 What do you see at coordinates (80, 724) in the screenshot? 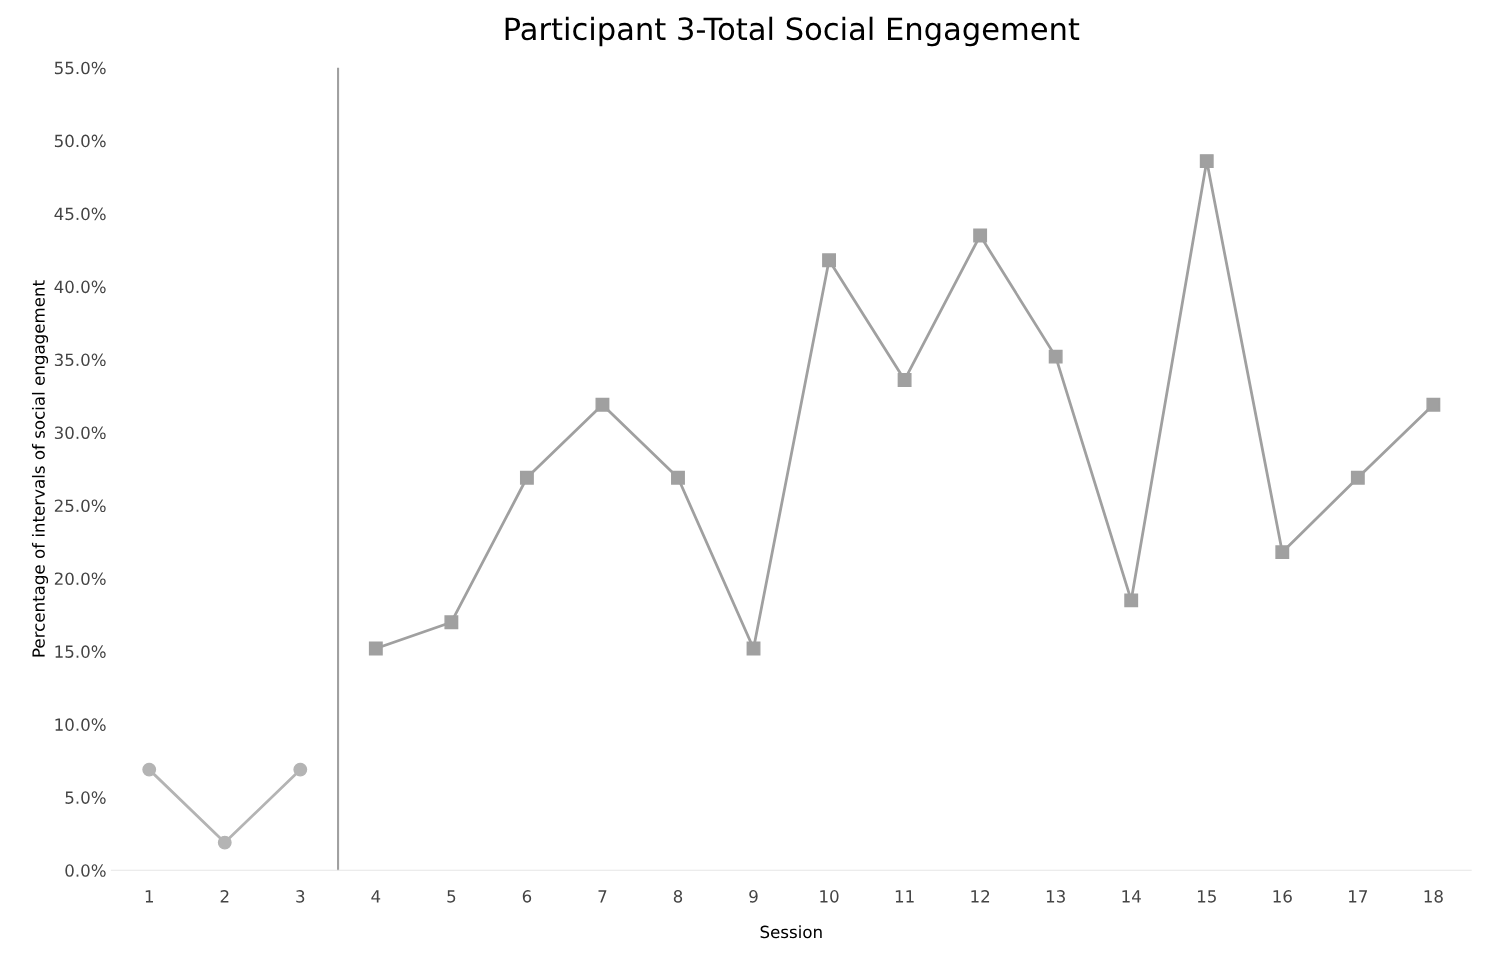
I see `y-tick-label: 10.0%` at bounding box center [80, 724].